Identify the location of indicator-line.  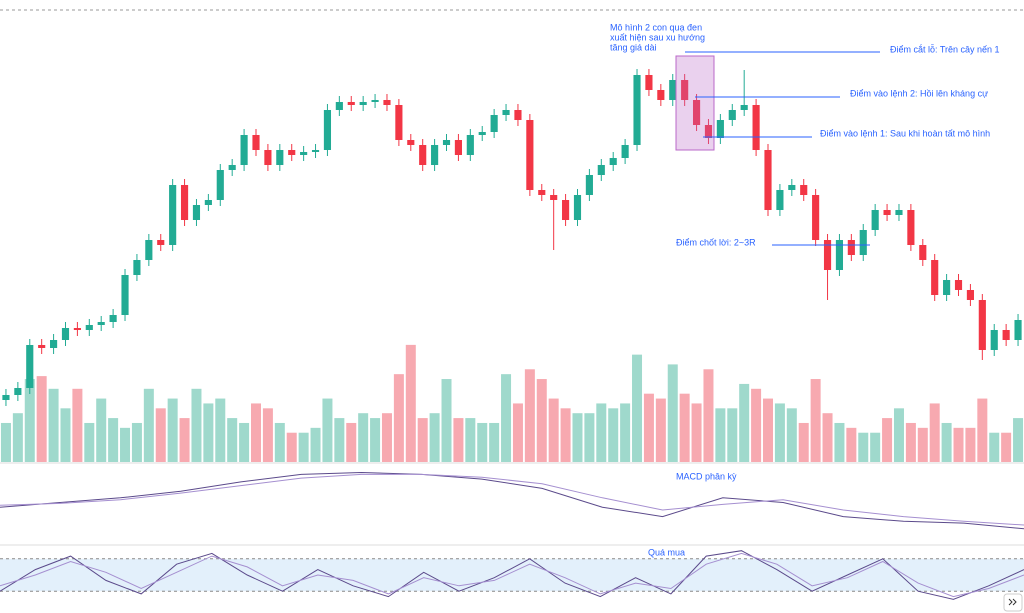
(512, 500).